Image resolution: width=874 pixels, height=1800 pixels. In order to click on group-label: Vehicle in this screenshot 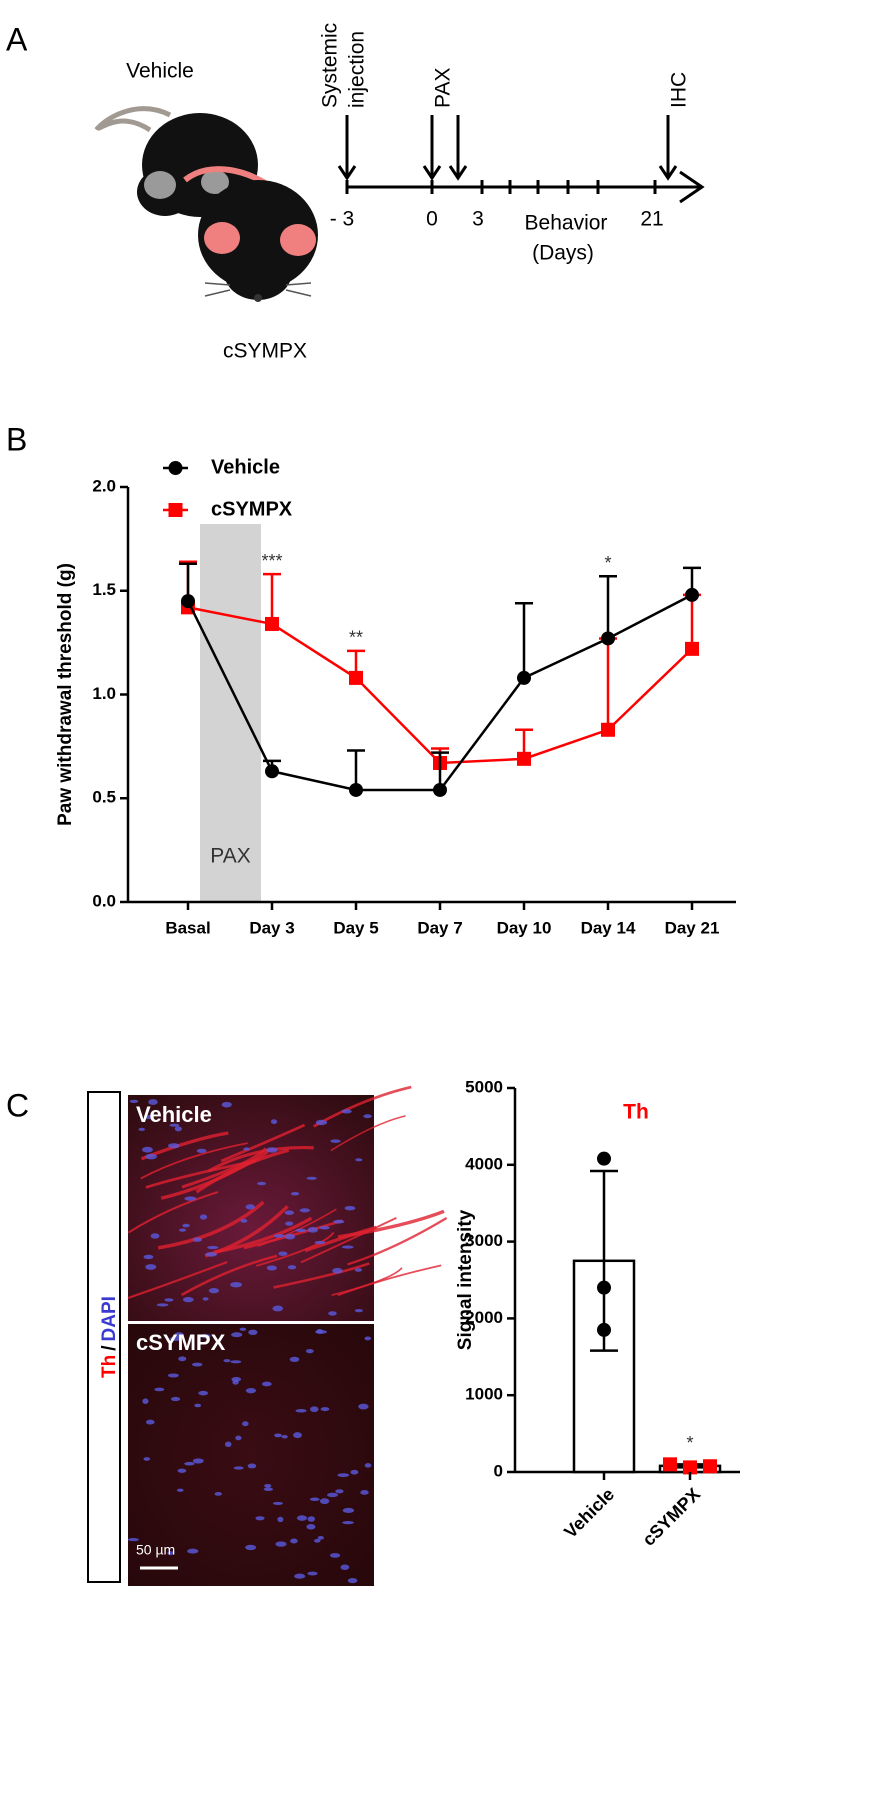, I will do `click(160, 71)`.